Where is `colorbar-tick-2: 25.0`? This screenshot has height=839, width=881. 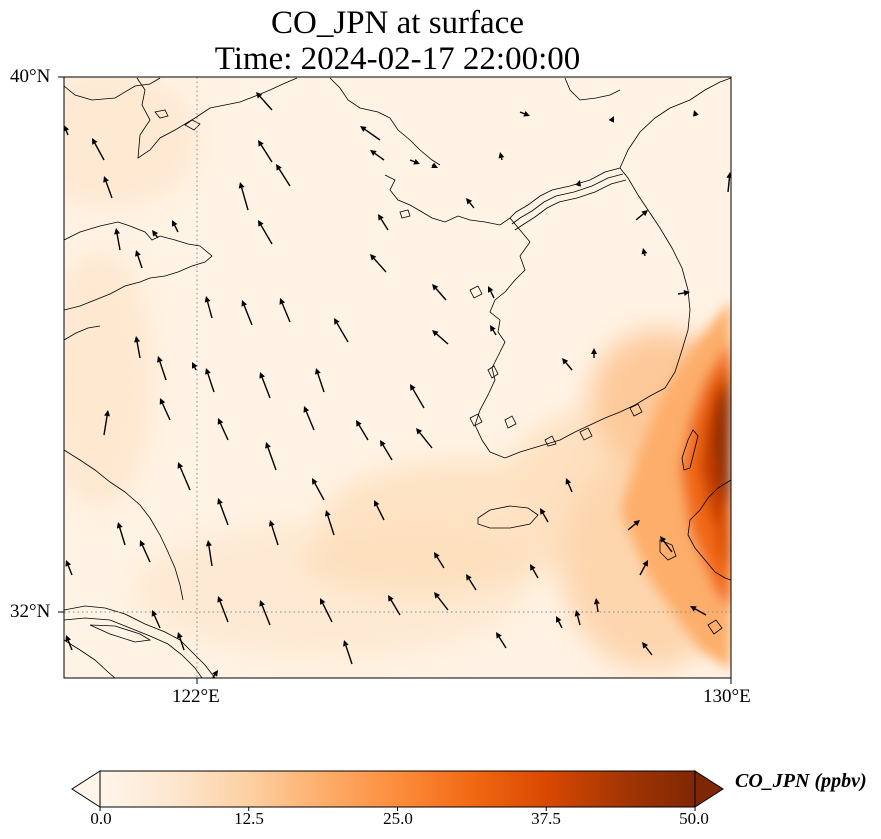 colorbar-tick-2: 25.0 is located at coordinates (398, 818).